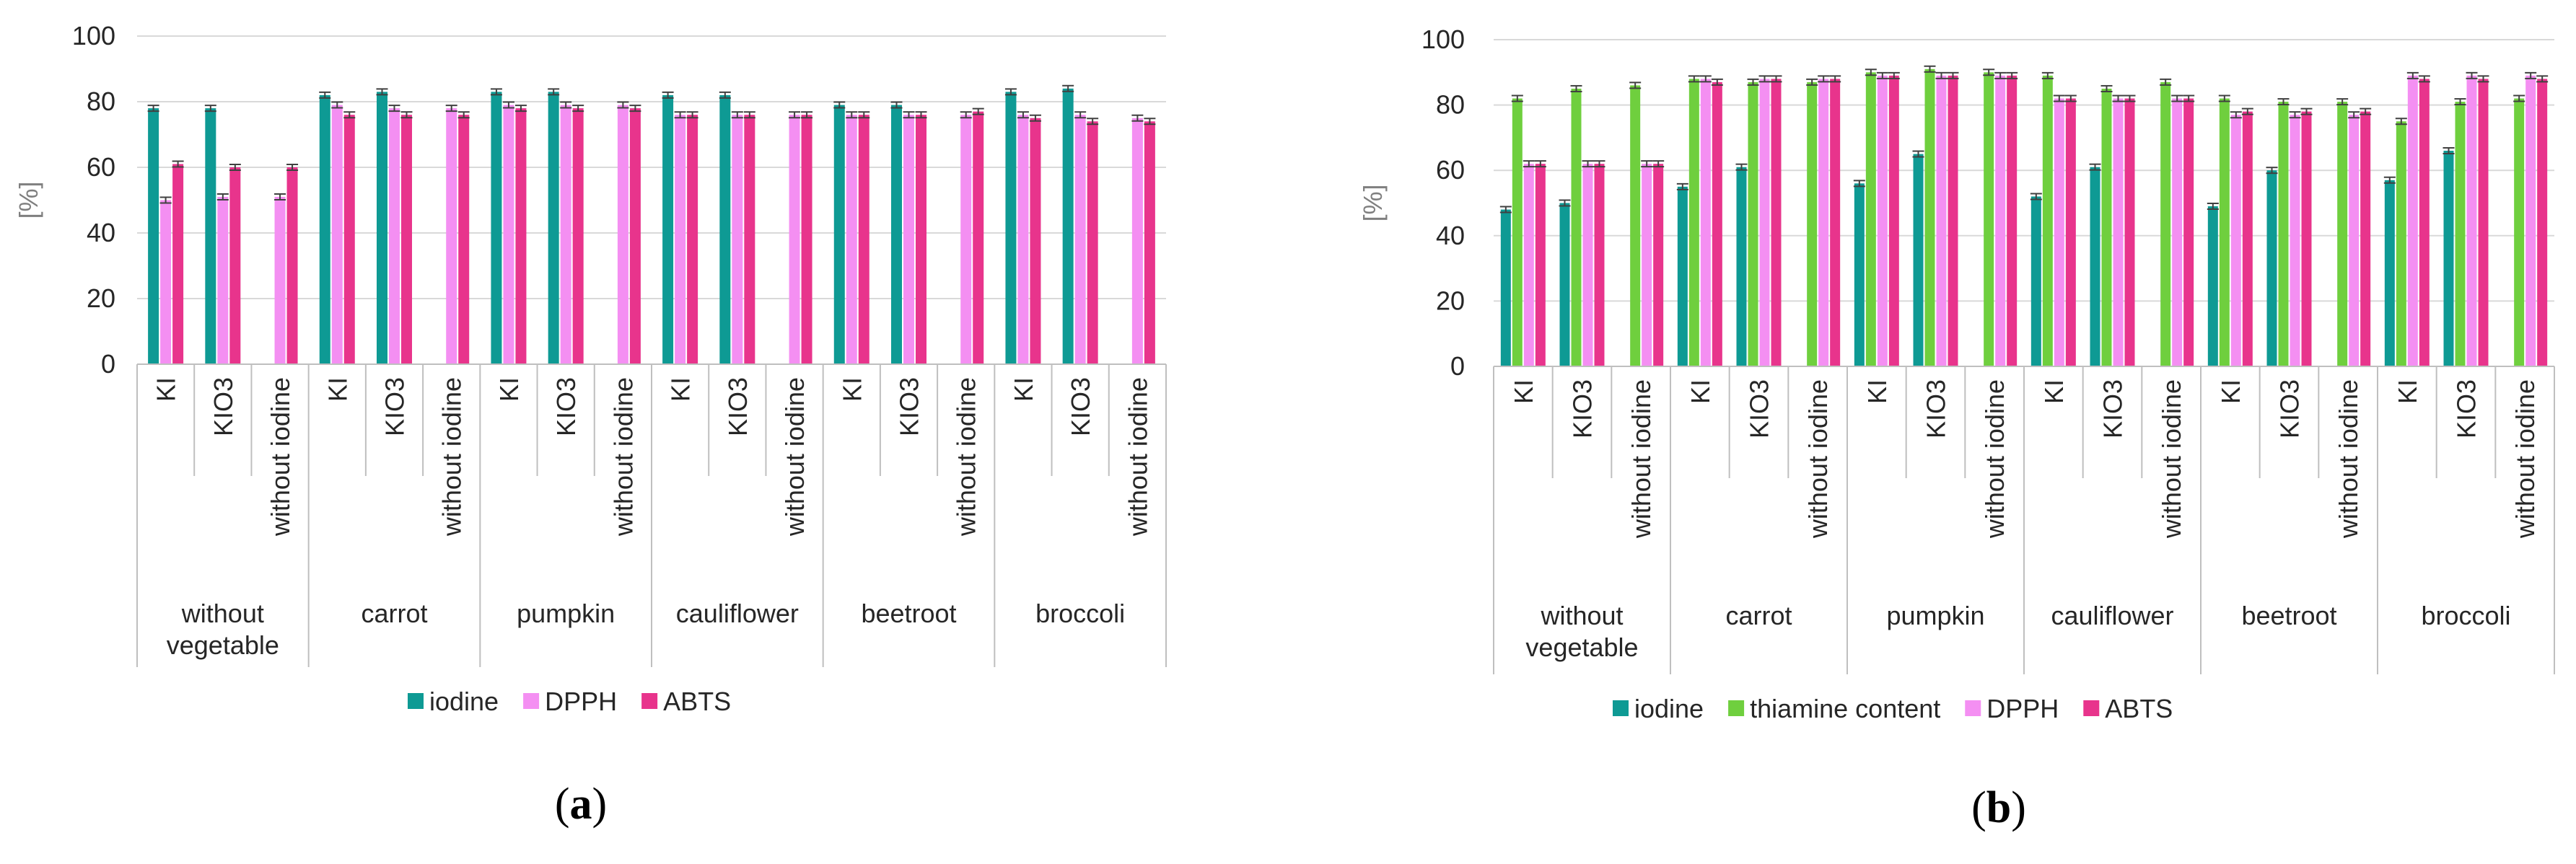  Describe the element at coordinates (1979, 808) in the screenshot. I see `panel-label-open: (` at that location.